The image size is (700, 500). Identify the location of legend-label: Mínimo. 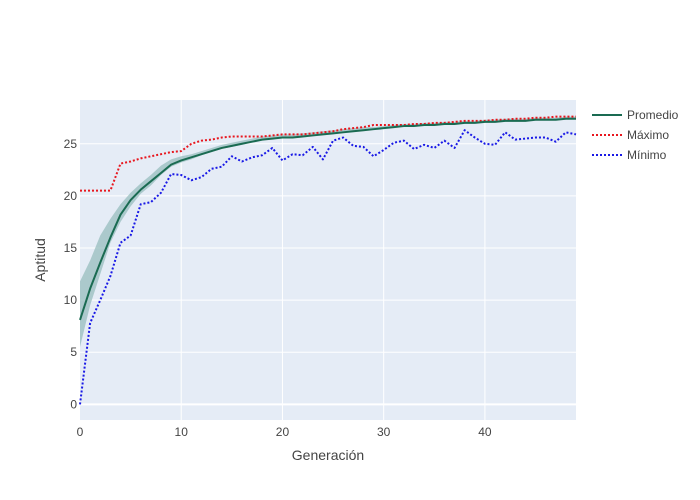
(647, 155).